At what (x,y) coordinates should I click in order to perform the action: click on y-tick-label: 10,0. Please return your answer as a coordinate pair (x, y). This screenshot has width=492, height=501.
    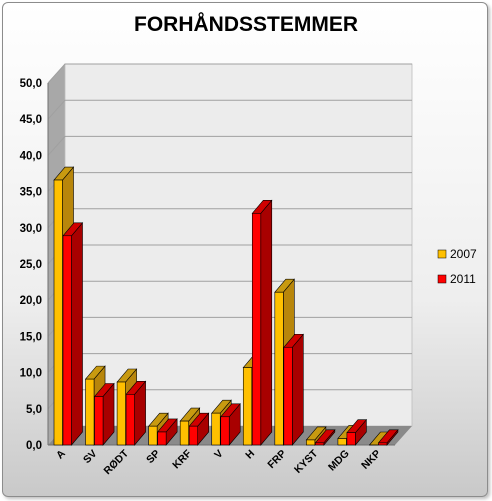
    Looking at the image, I should click on (31, 374).